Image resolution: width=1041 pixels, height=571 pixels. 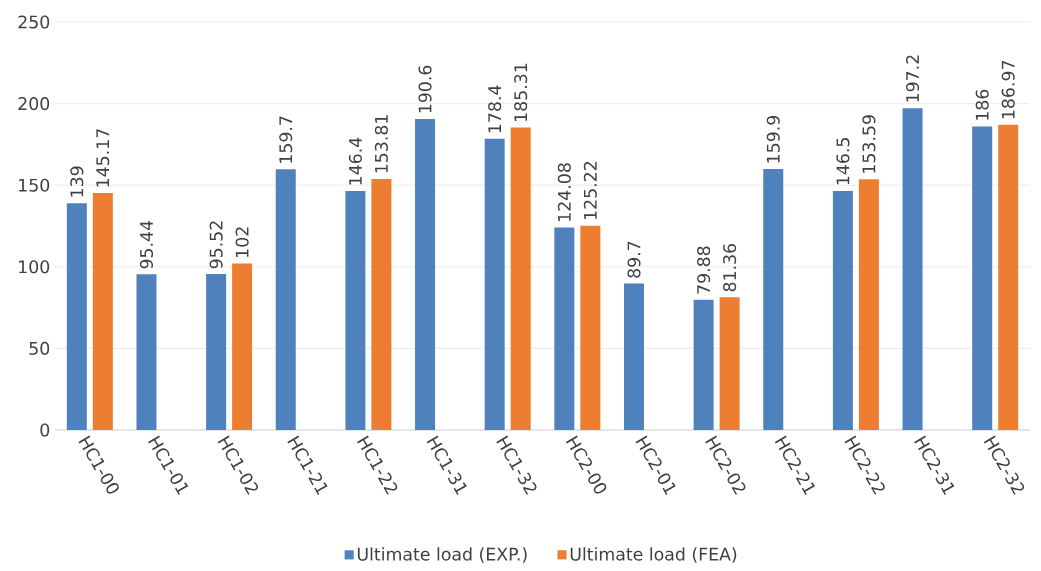 What do you see at coordinates (45, 430) in the screenshot?
I see `y-tick-label: 0` at bounding box center [45, 430].